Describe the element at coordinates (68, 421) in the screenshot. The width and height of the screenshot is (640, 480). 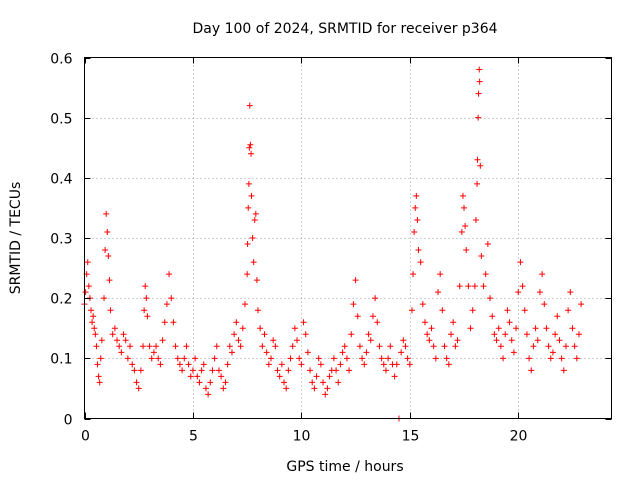
I see `y-tick-label: 0` at that location.